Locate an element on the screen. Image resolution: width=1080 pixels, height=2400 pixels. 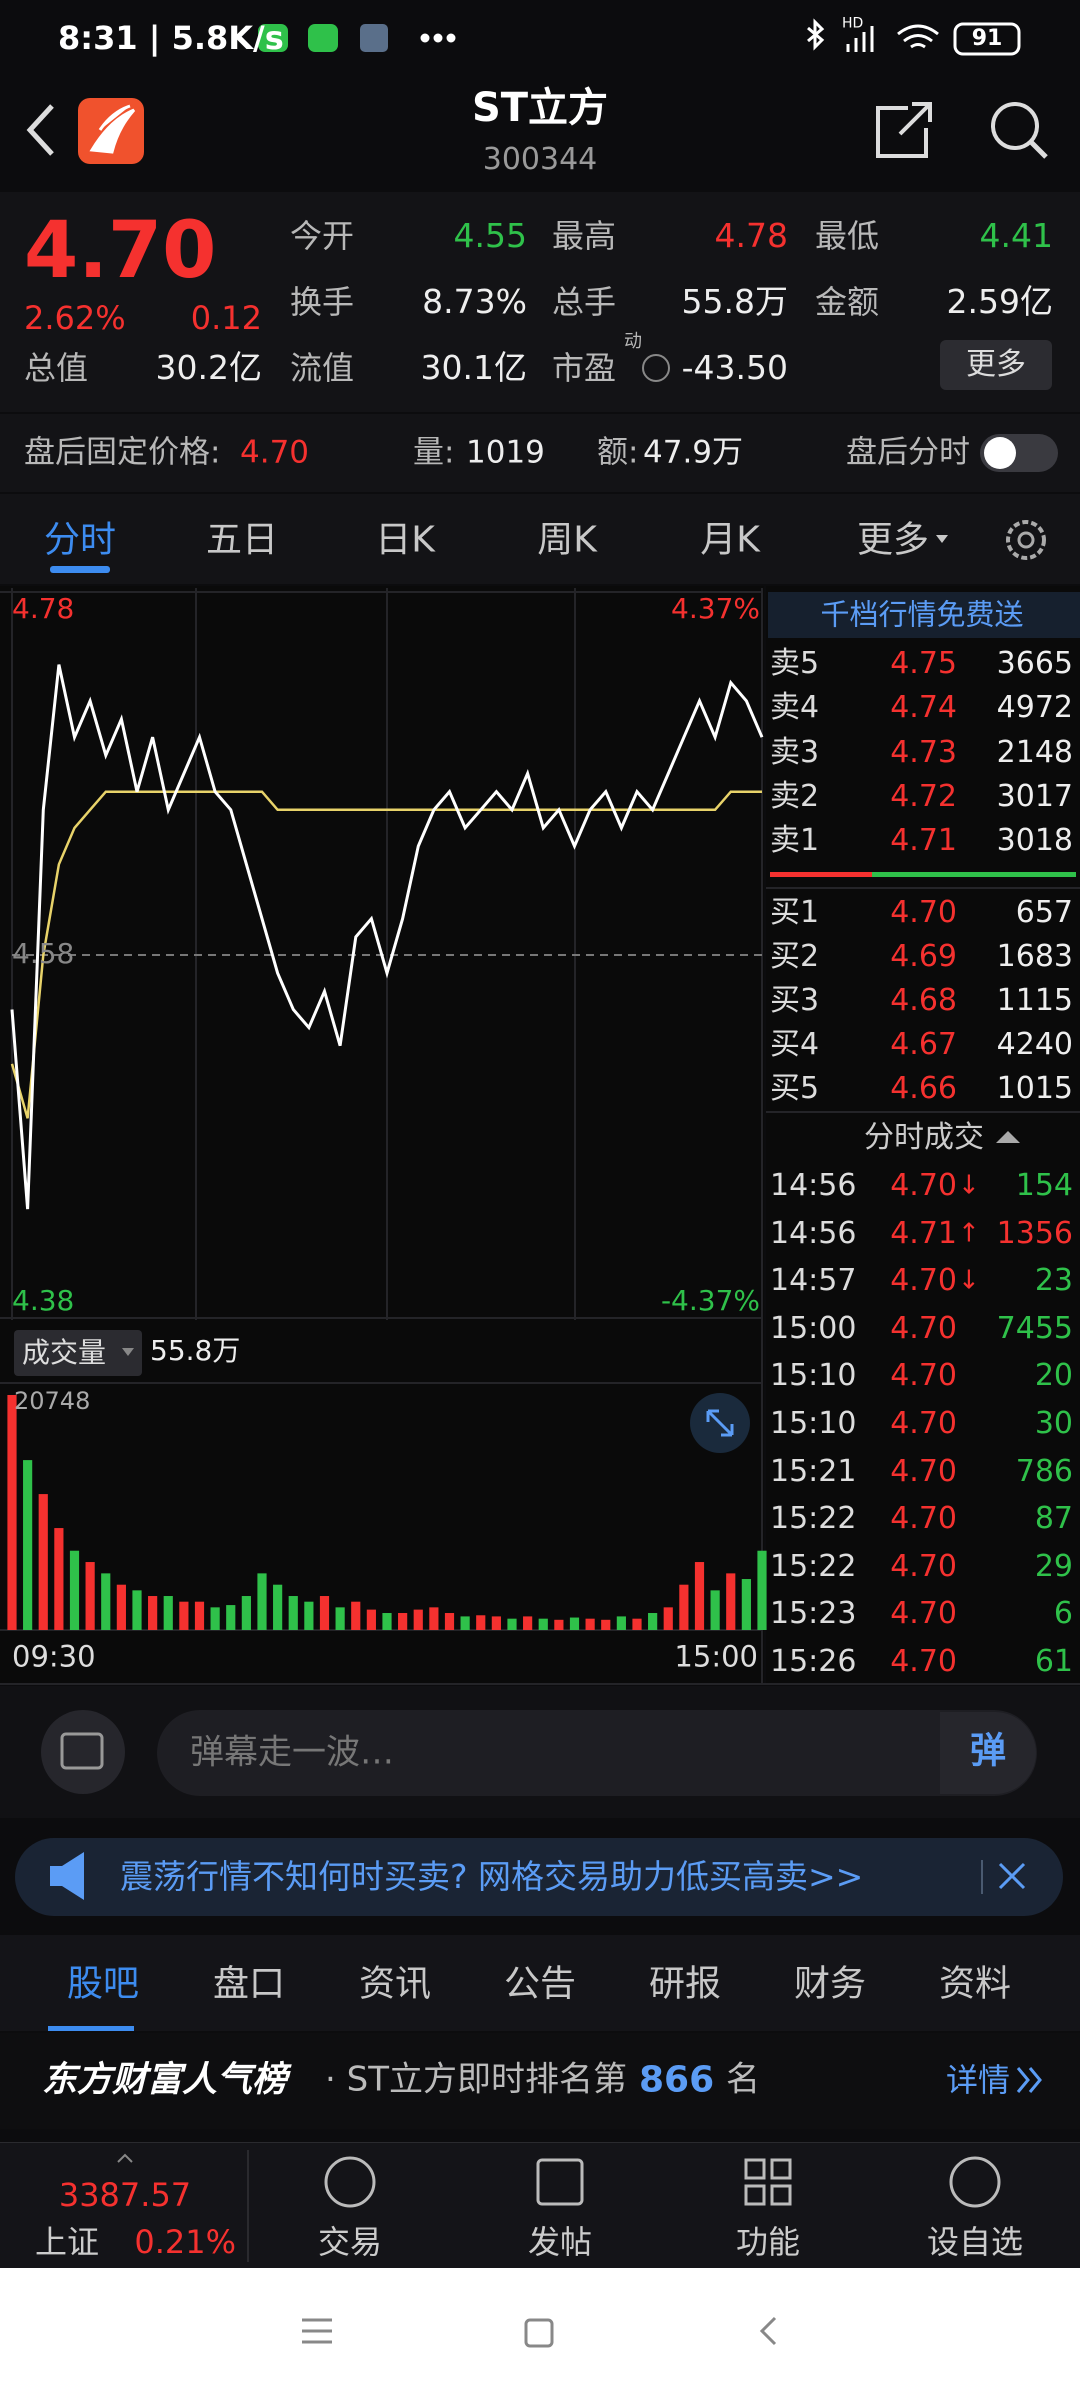
stock-name: ST立方 is located at coordinates (540, 108).